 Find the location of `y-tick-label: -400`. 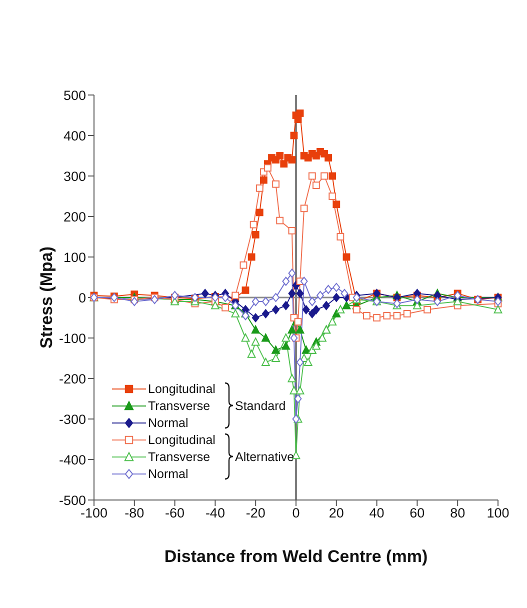

y-tick-label: -400 is located at coordinates (72, 460).